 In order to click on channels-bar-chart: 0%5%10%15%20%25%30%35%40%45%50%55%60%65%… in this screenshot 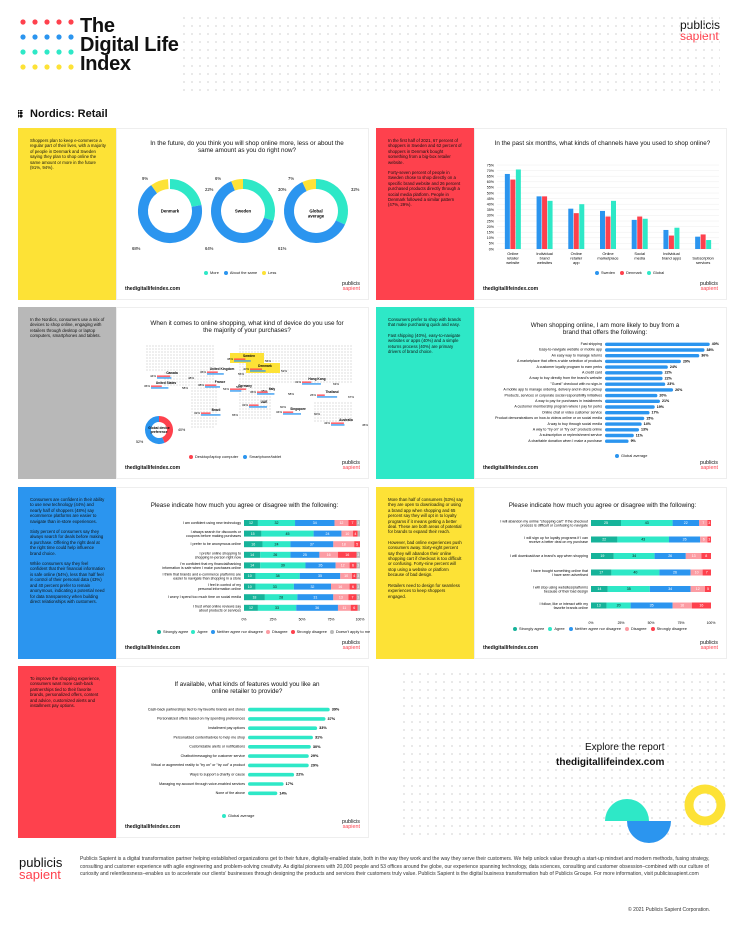, I will do `click(603, 214)`.